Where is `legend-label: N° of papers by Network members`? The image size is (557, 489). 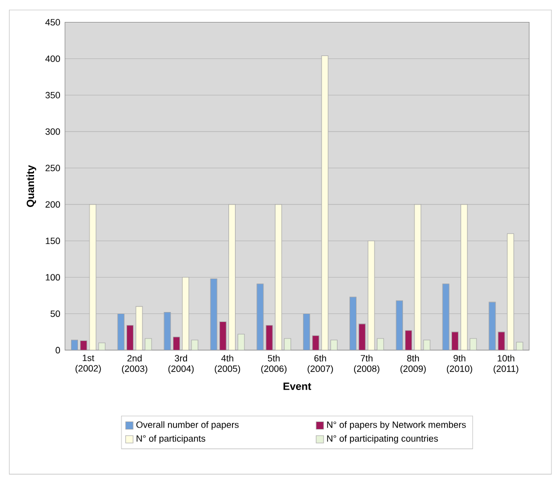
legend-label: N° of papers by Network members is located at coordinates (396, 425).